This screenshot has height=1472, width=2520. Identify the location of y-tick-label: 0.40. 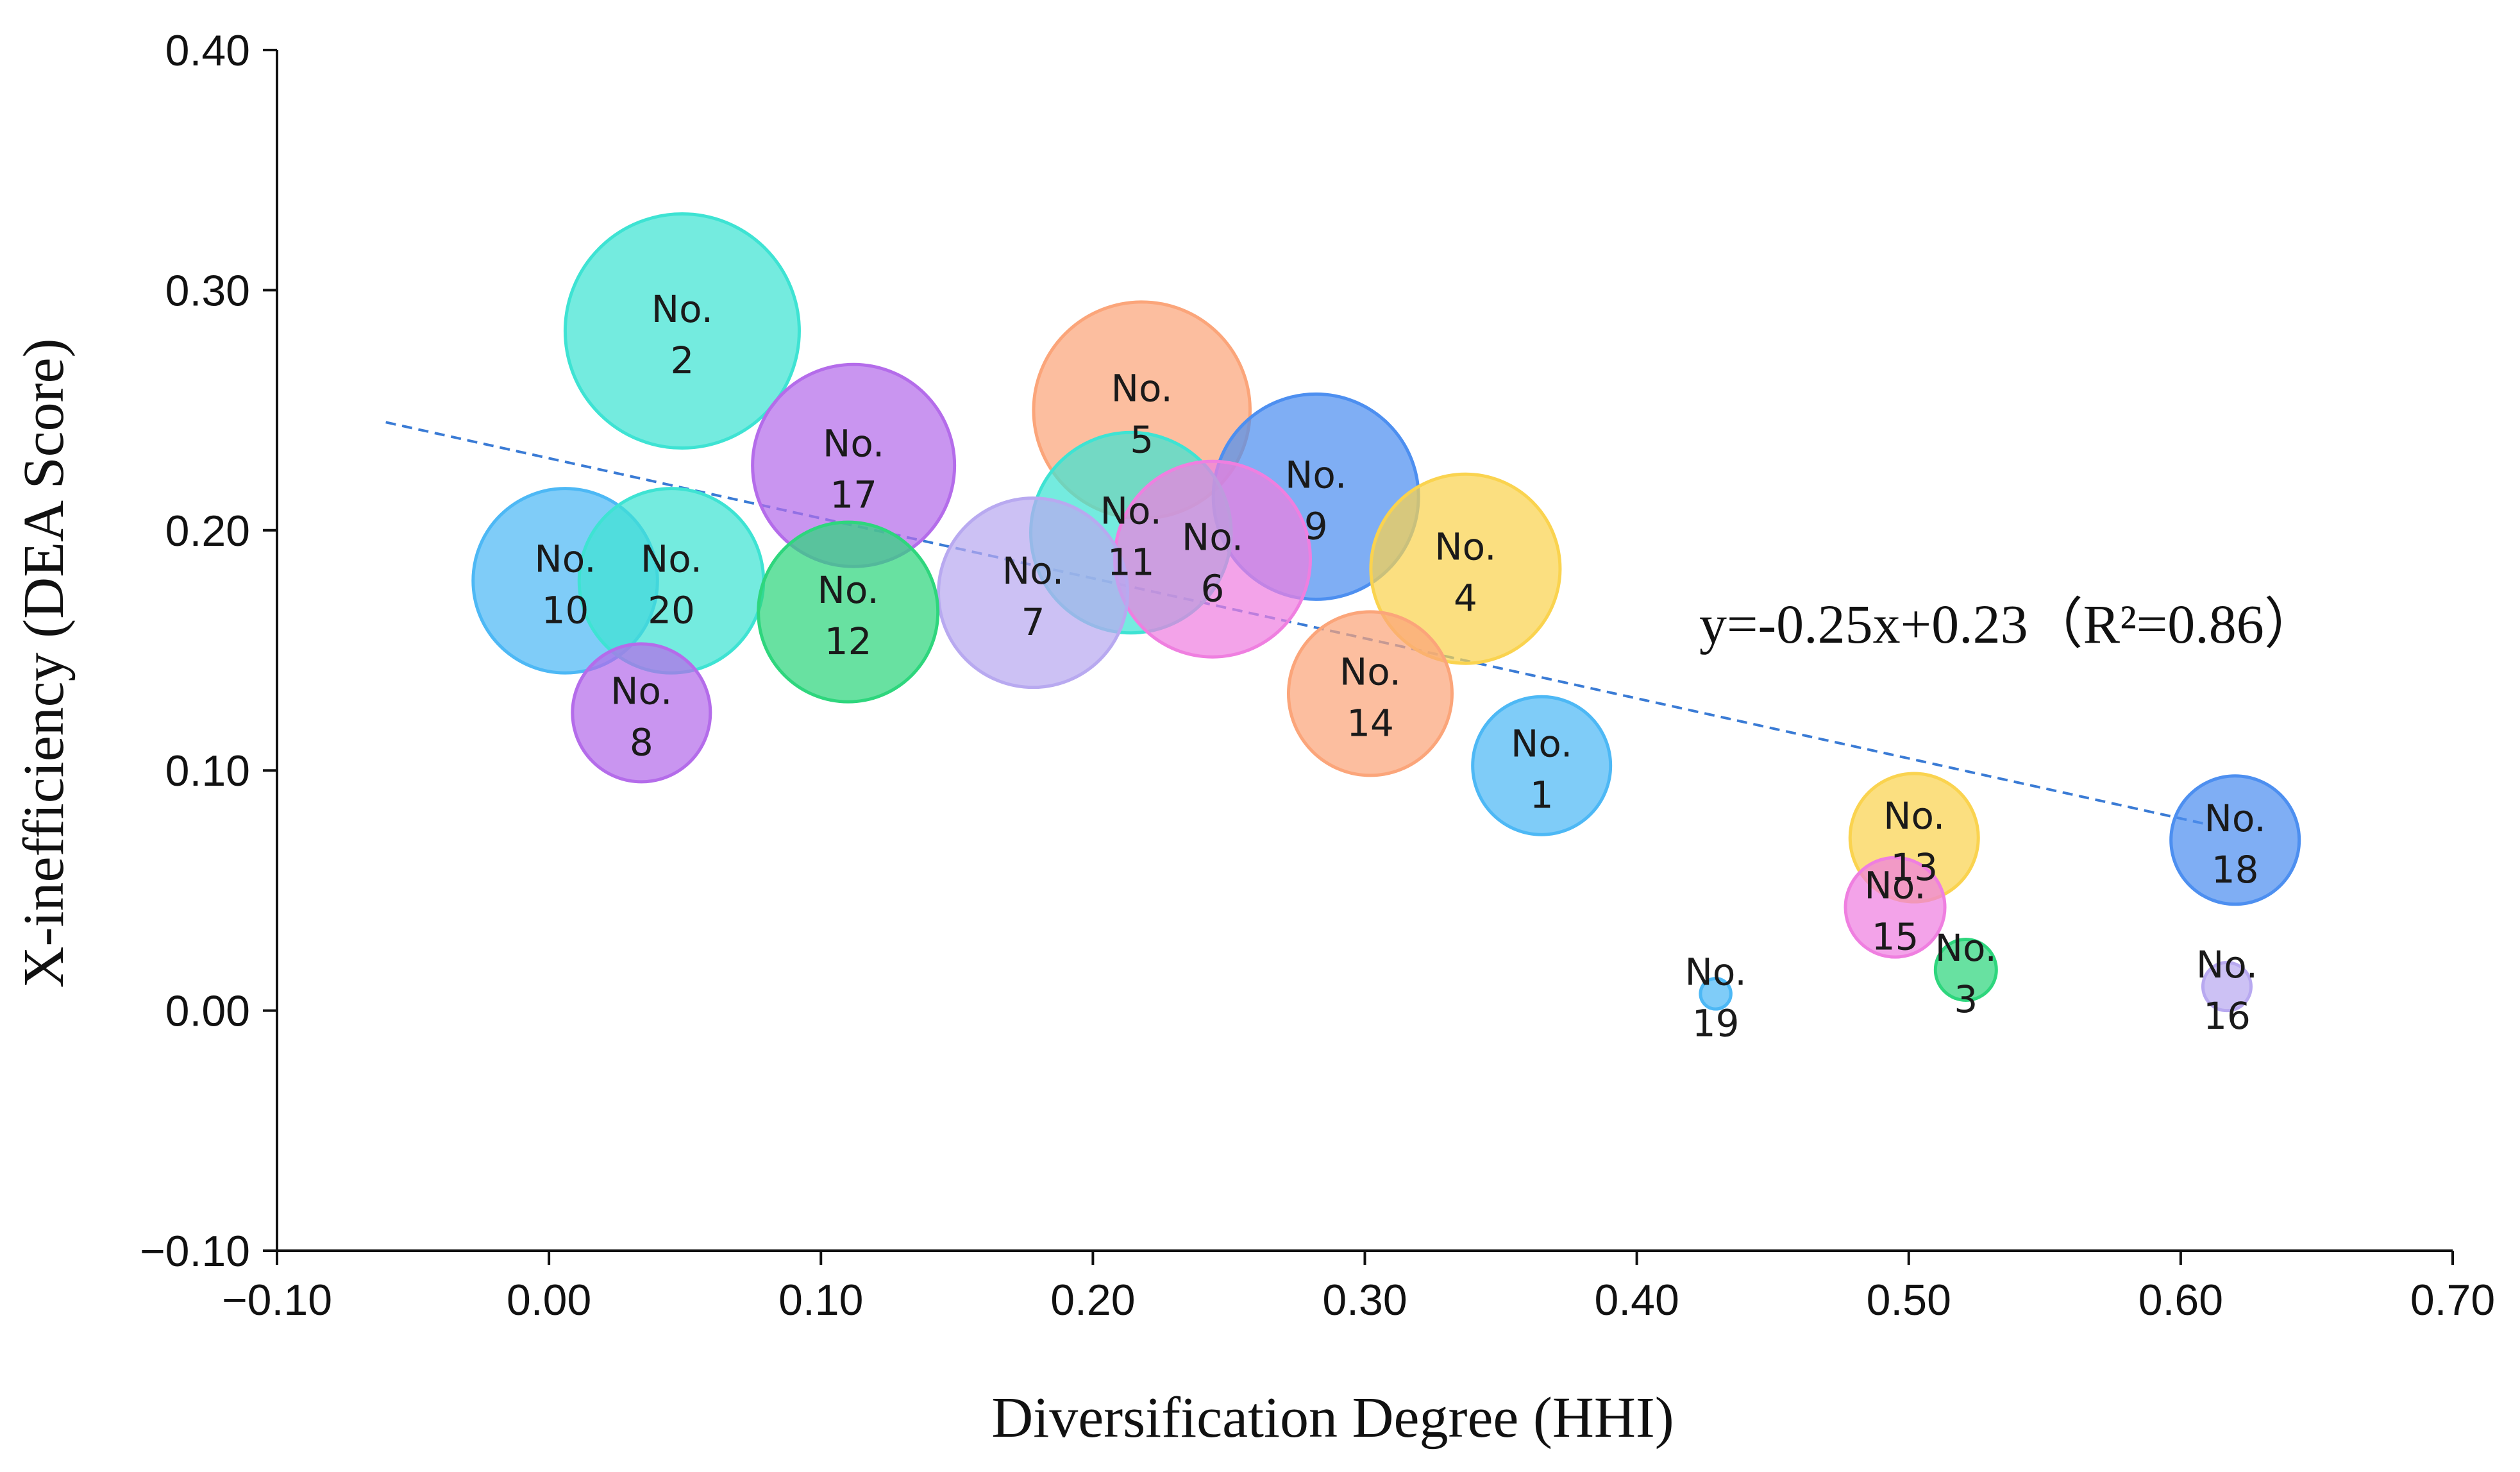
(207, 50).